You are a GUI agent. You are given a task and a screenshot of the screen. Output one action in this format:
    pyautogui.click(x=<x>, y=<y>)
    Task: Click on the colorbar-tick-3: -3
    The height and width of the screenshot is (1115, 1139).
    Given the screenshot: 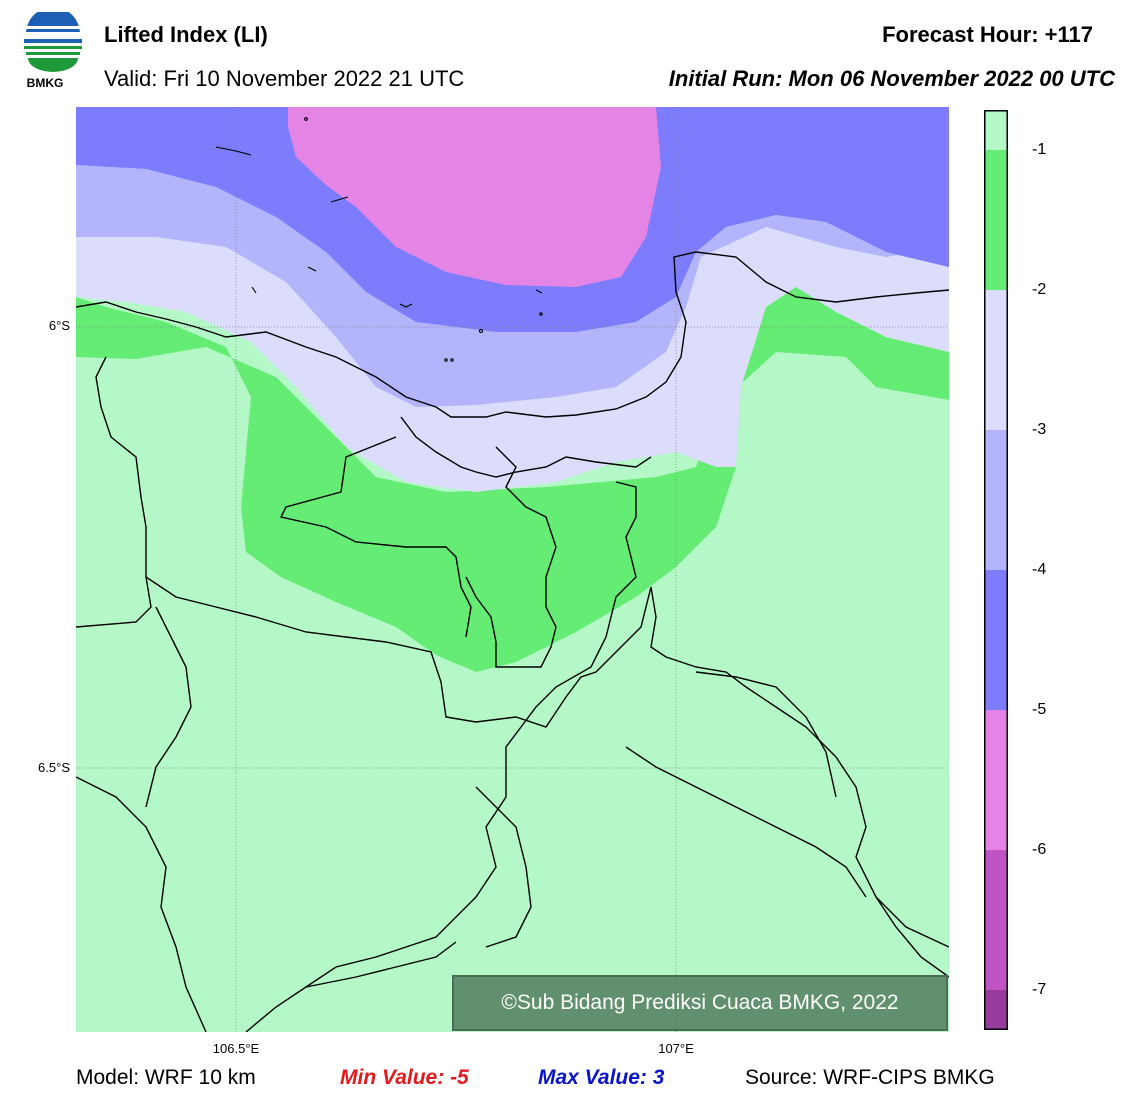 What is the action you would take?
    pyautogui.click(x=1039, y=429)
    